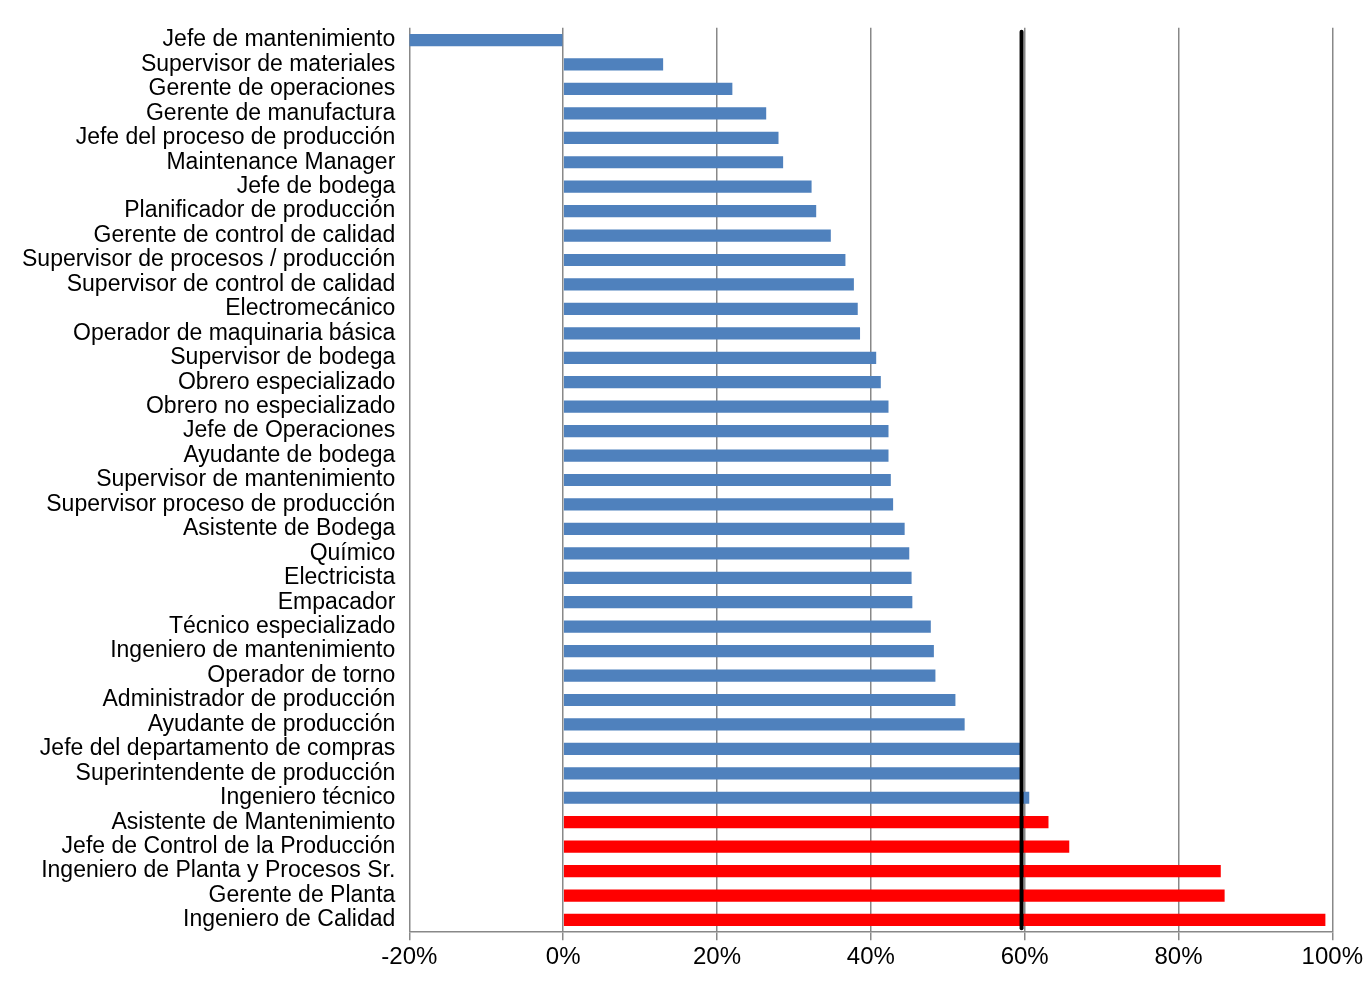  Describe the element at coordinates (218, 869) in the screenshot. I see `y-tick-label: Ingeniero de Planta y Procesos Sr.` at that location.